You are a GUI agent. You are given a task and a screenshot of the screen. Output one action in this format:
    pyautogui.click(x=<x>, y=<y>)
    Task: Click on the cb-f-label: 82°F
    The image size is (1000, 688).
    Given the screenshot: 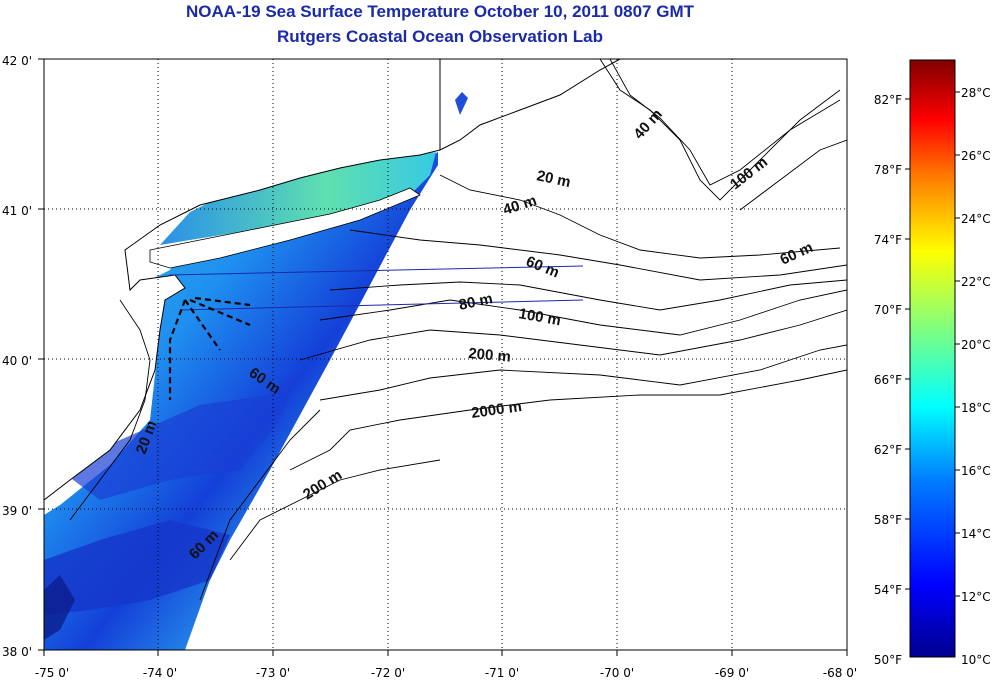 What is the action you would take?
    pyautogui.click(x=888, y=100)
    